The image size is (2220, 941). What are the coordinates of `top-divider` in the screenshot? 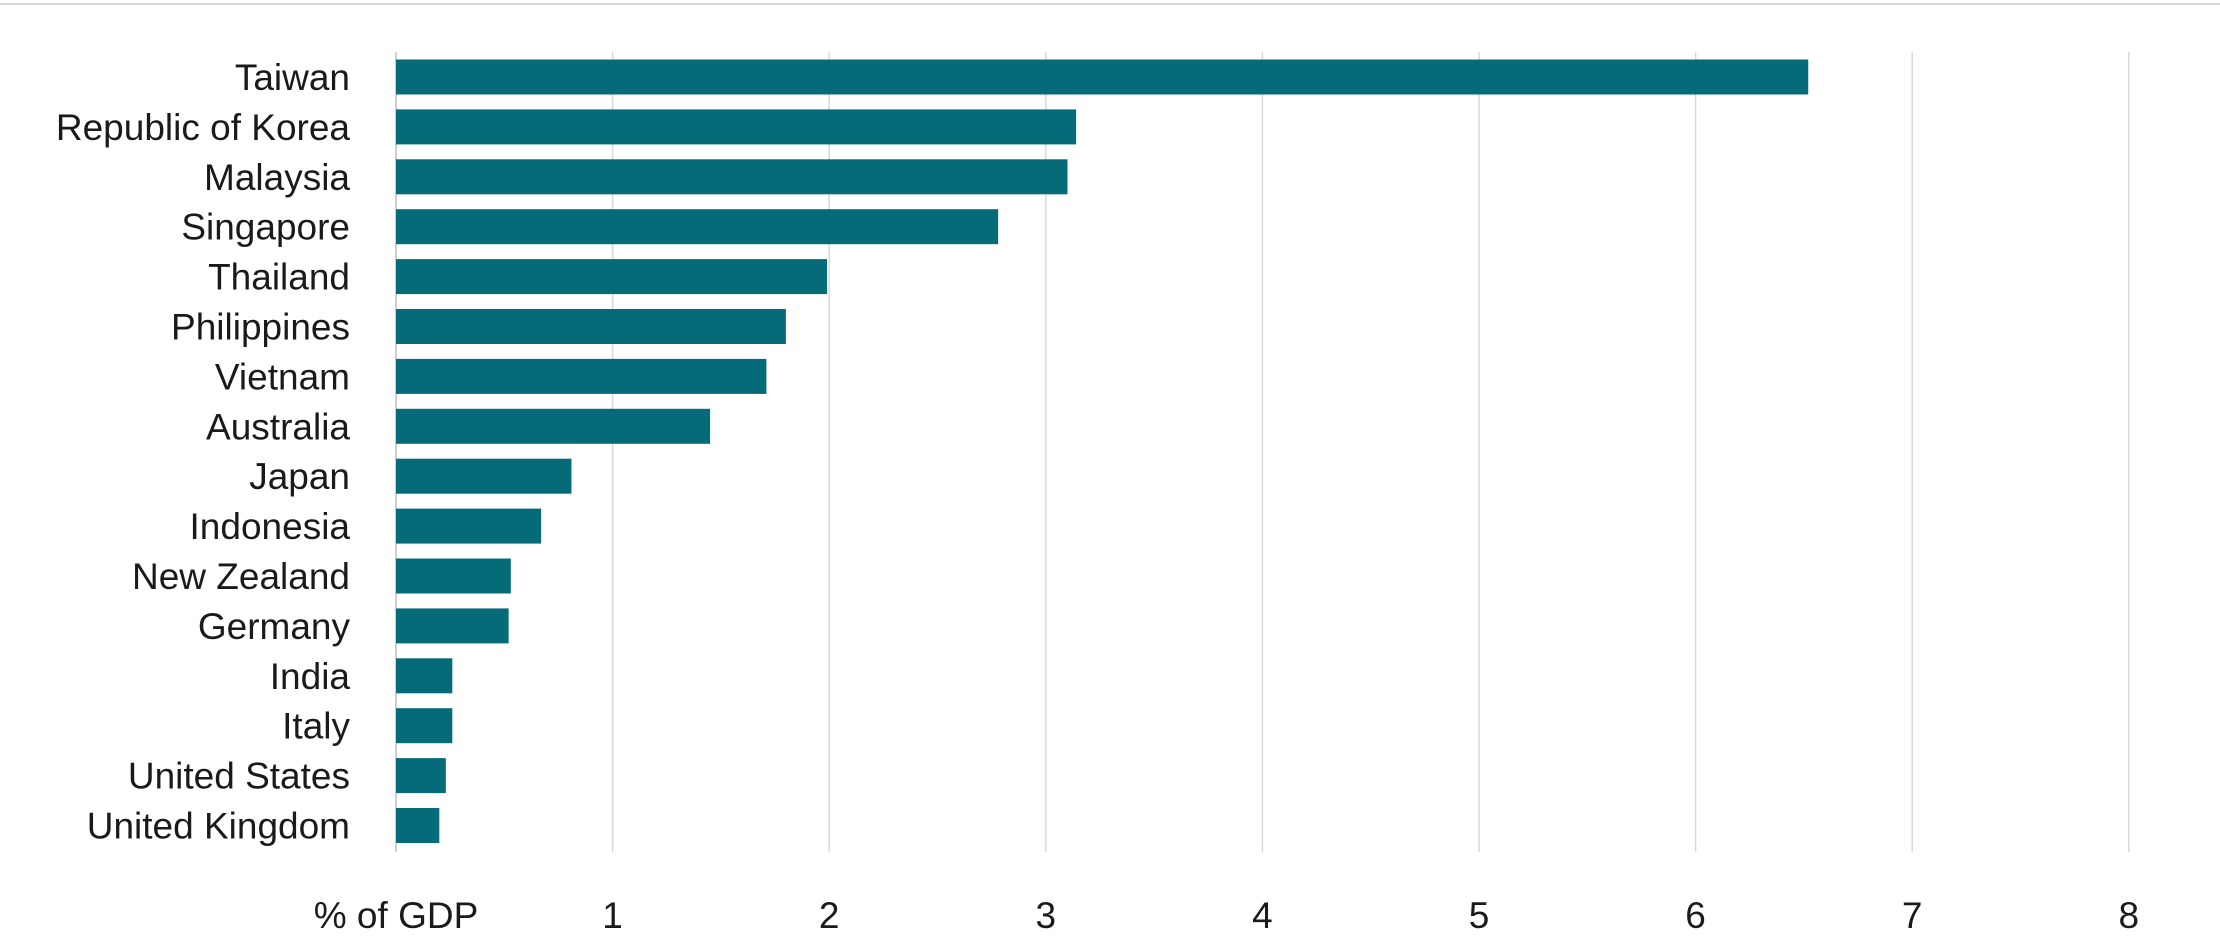 It's located at (1110, 4).